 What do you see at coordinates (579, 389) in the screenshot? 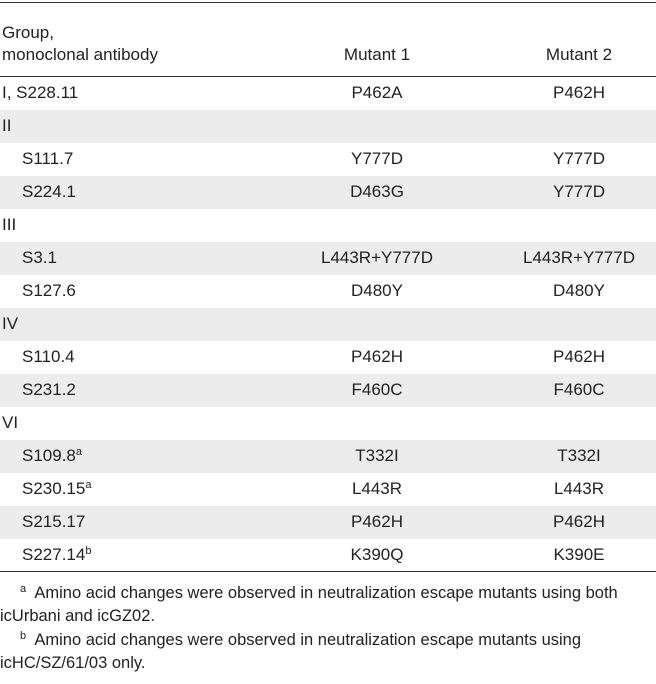
I see `mutant2: F460C` at bounding box center [579, 389].